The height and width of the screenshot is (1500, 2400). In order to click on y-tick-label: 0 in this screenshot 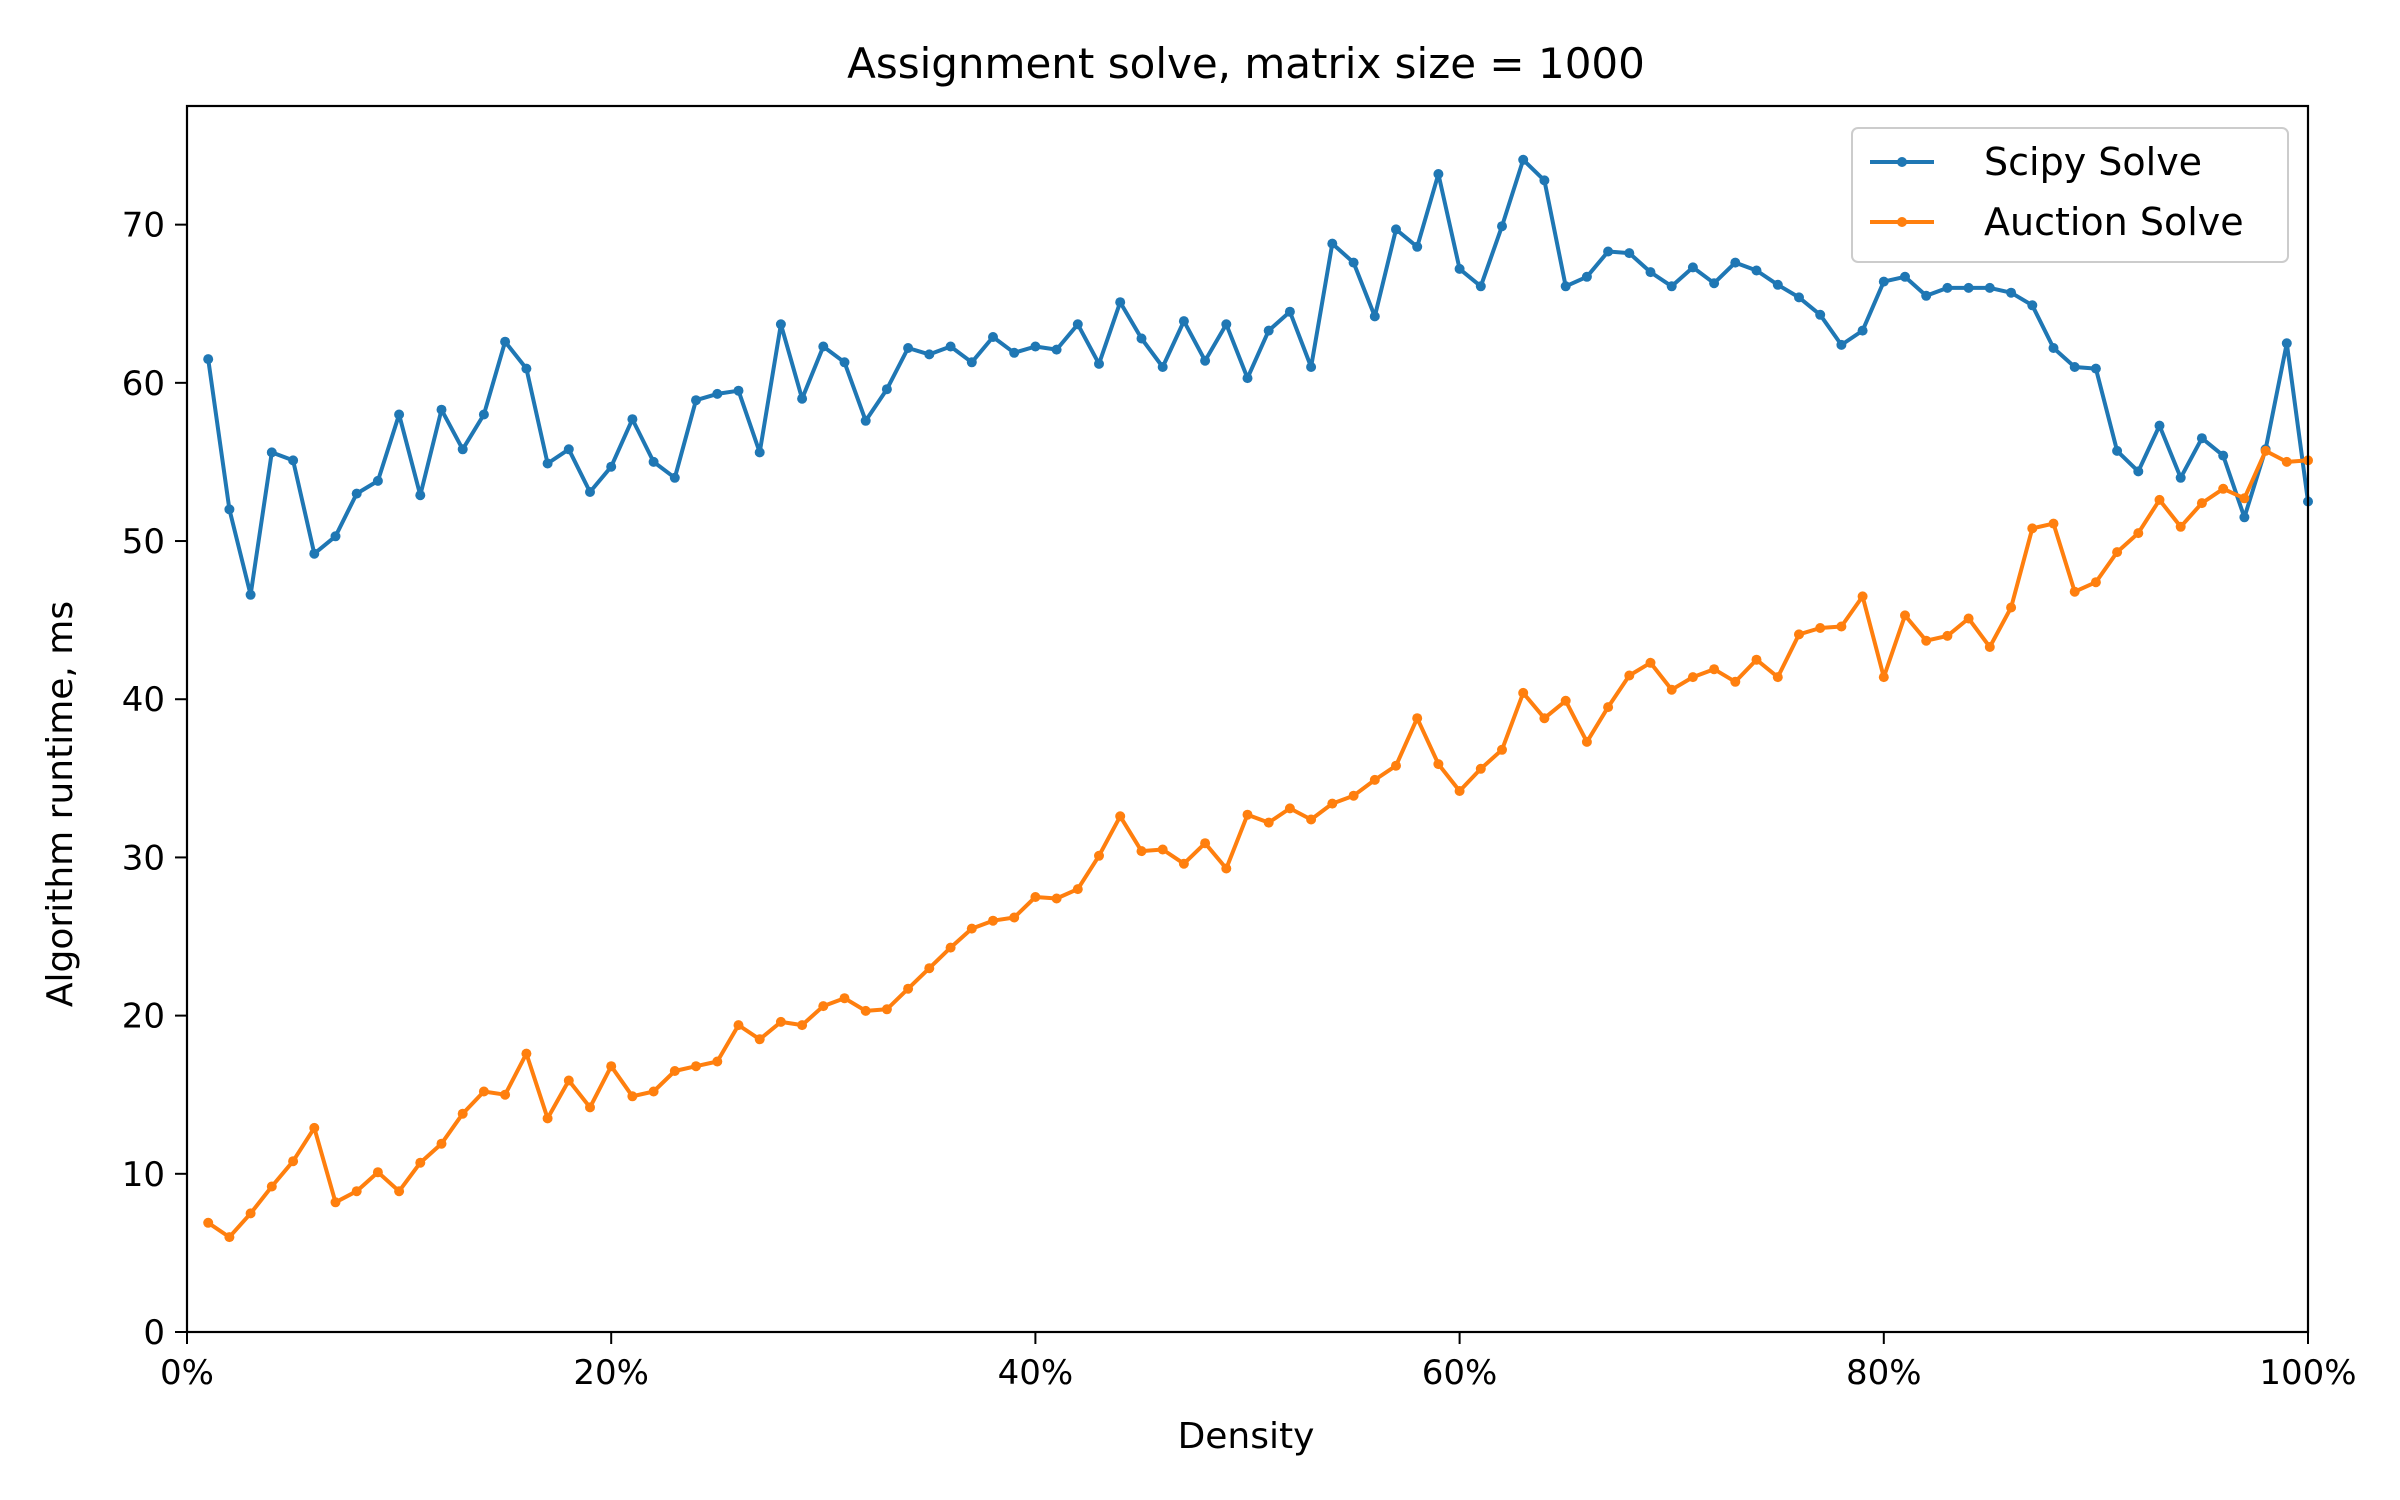, I will do `click(154, 1333)`.